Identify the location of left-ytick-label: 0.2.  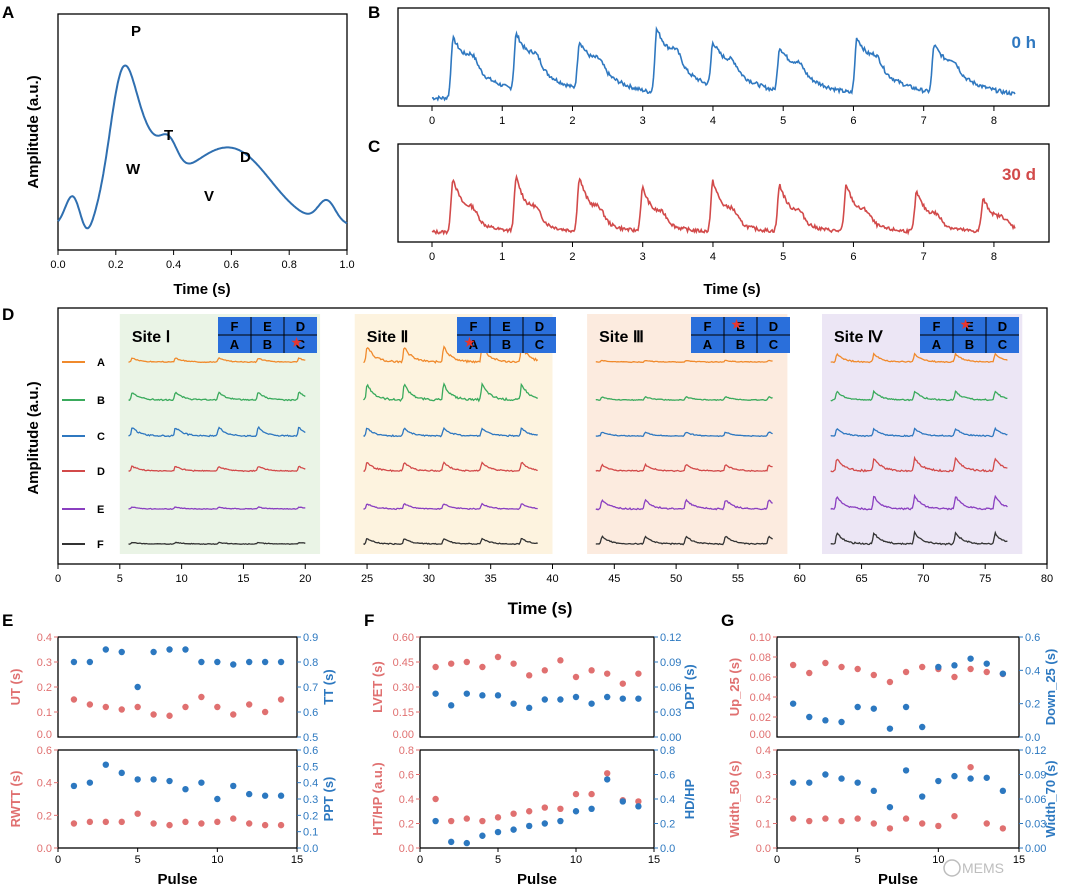
(44, 688).